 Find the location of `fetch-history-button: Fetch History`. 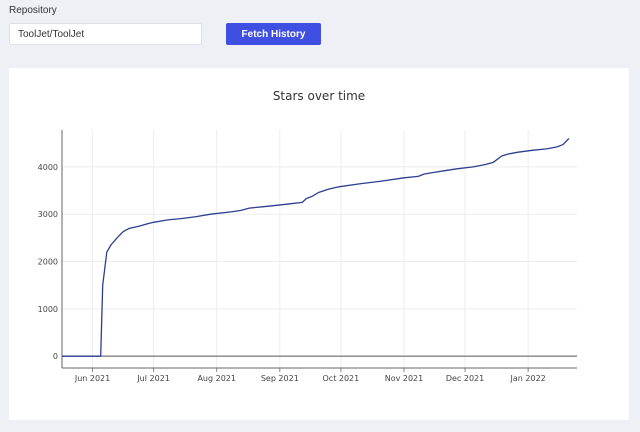

fetch-history-button: Fetch History is located at coordinates (273, 34).